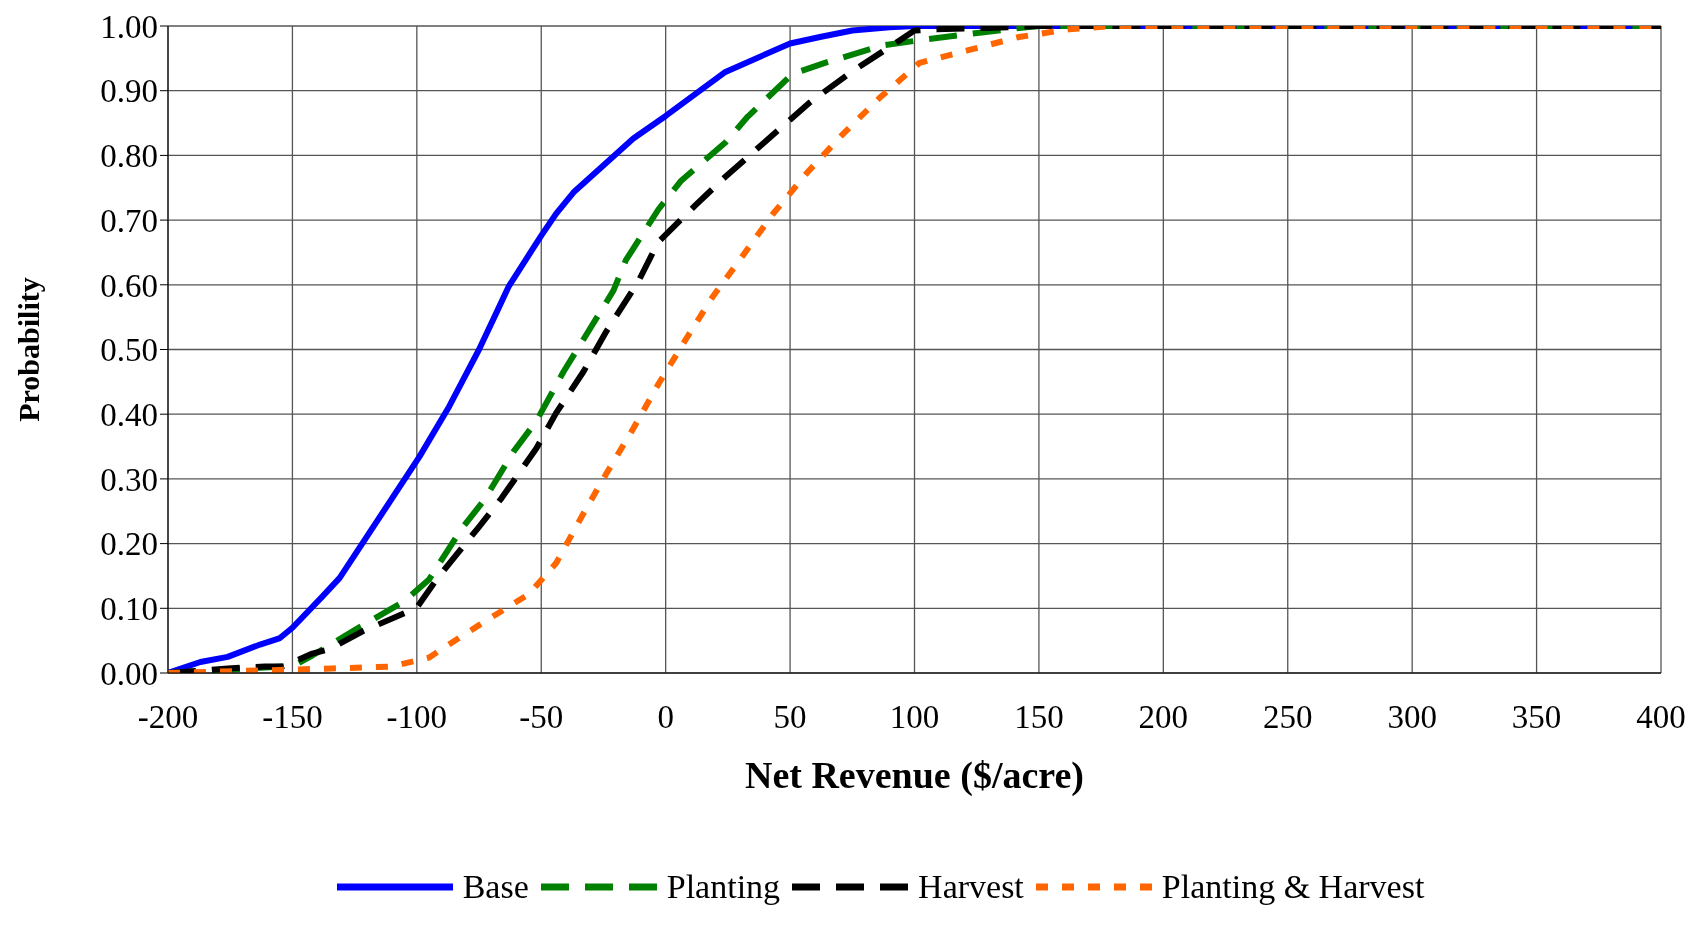 This screenshot has width=1699, height=951. I want to click on legend-label: Planting & Harvest, so click(1293, 887).